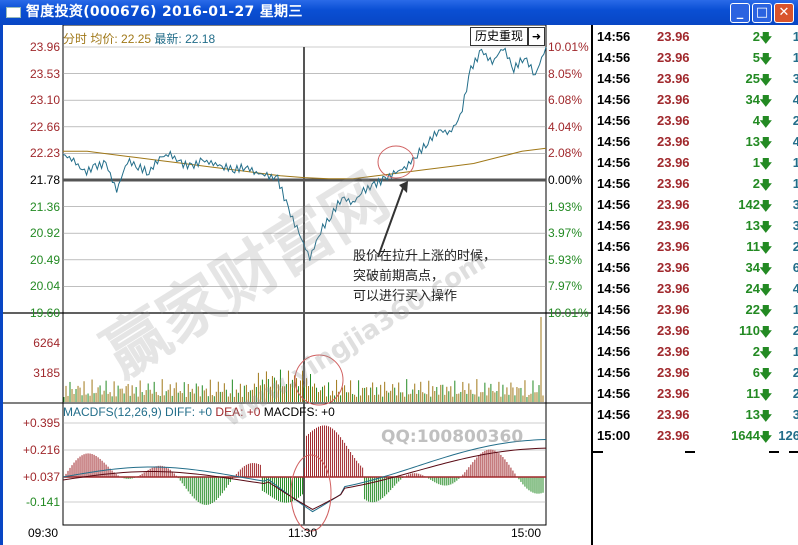 The height and width of the screenshot is (545, 798). What do you see at coordinates (565, 180) in the screenshot?
I see `percent-axis-label: 0.00%` at bounding box center [565, 180].